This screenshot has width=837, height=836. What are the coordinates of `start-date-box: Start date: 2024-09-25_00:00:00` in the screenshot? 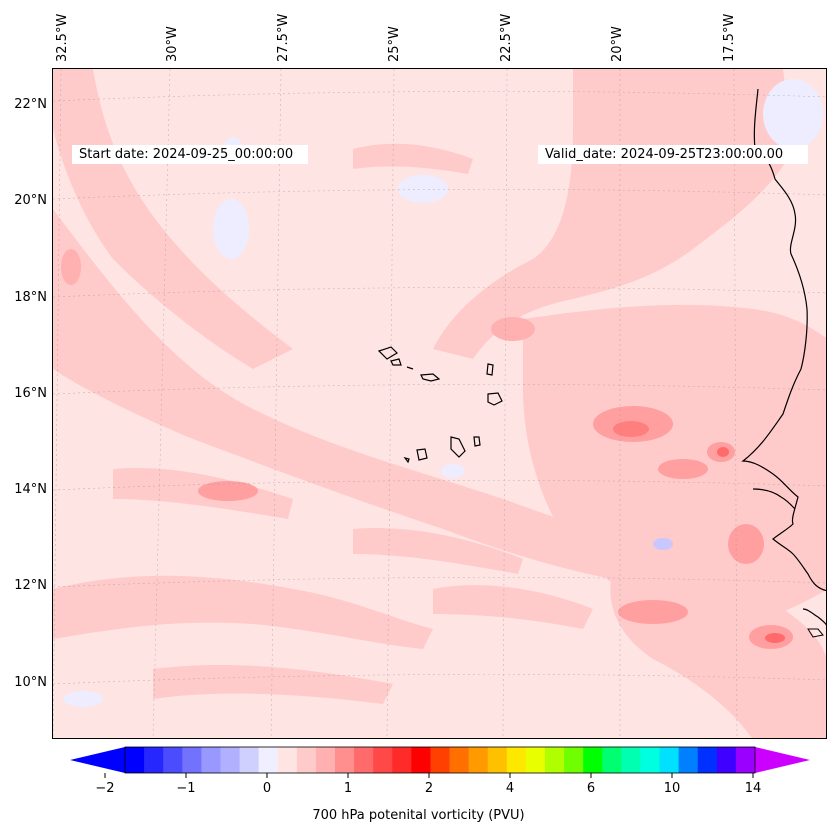 It's located at (190, 154).